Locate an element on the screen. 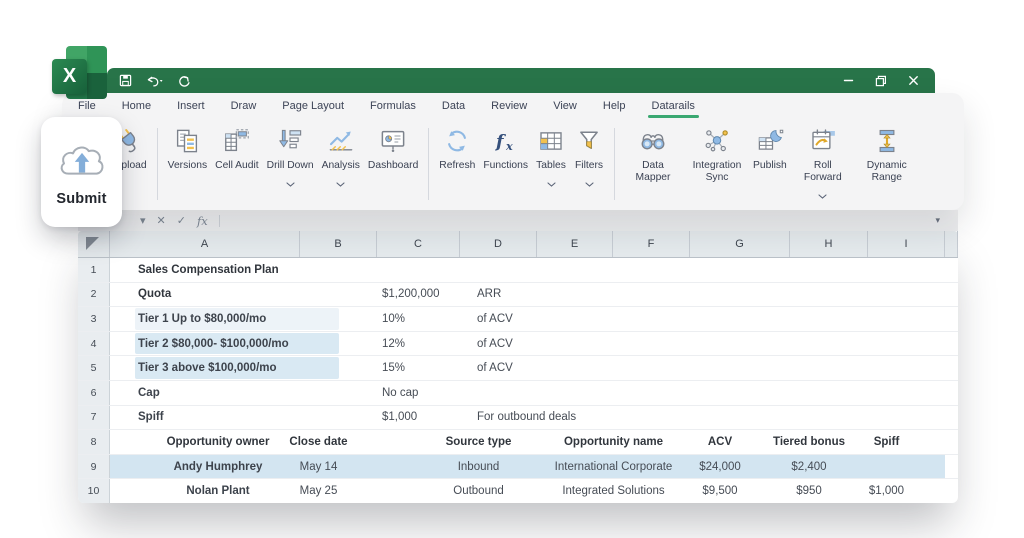 Image resolution: width=1024 pixels, height=538 pixels. restore-icon is located at coordinates (881, 81).